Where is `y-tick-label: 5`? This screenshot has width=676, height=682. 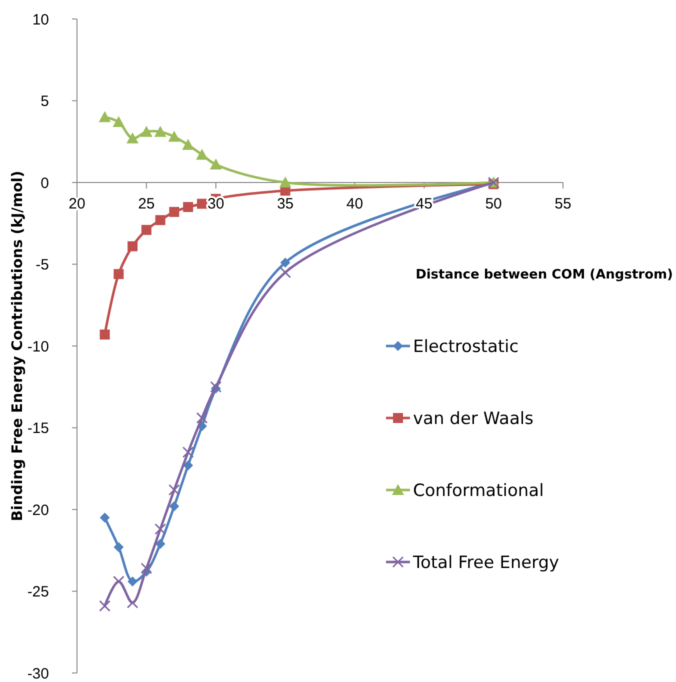
y-tick-label: 5 is located at coordinates (44, 101).